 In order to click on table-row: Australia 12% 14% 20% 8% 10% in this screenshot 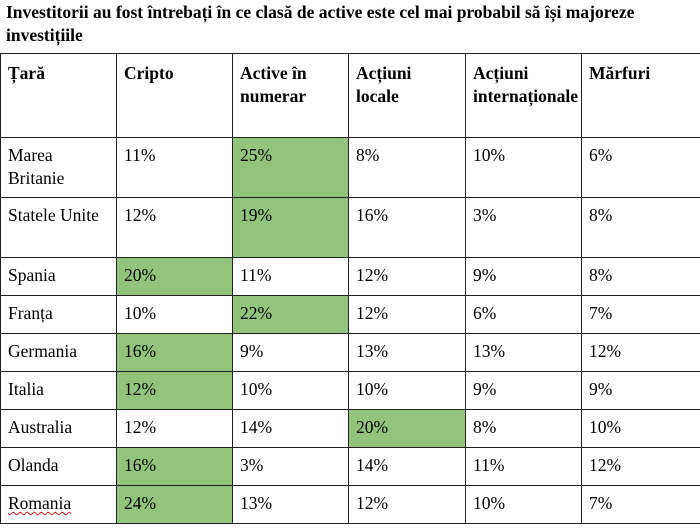, I will do `click(350, 428)`.